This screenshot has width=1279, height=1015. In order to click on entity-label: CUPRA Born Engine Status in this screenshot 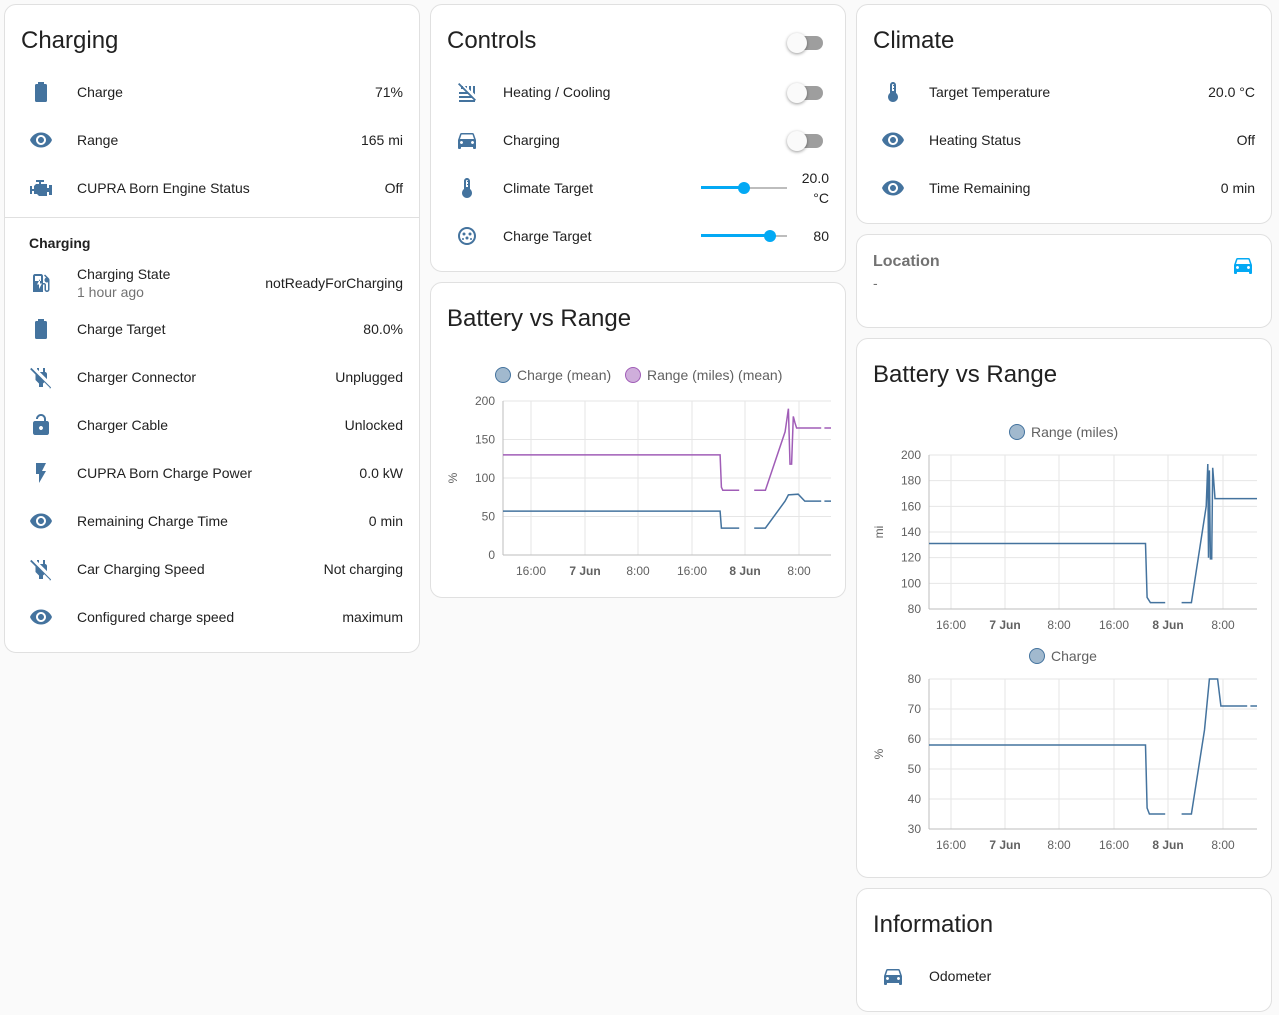, I will do `click(163, 188)`.